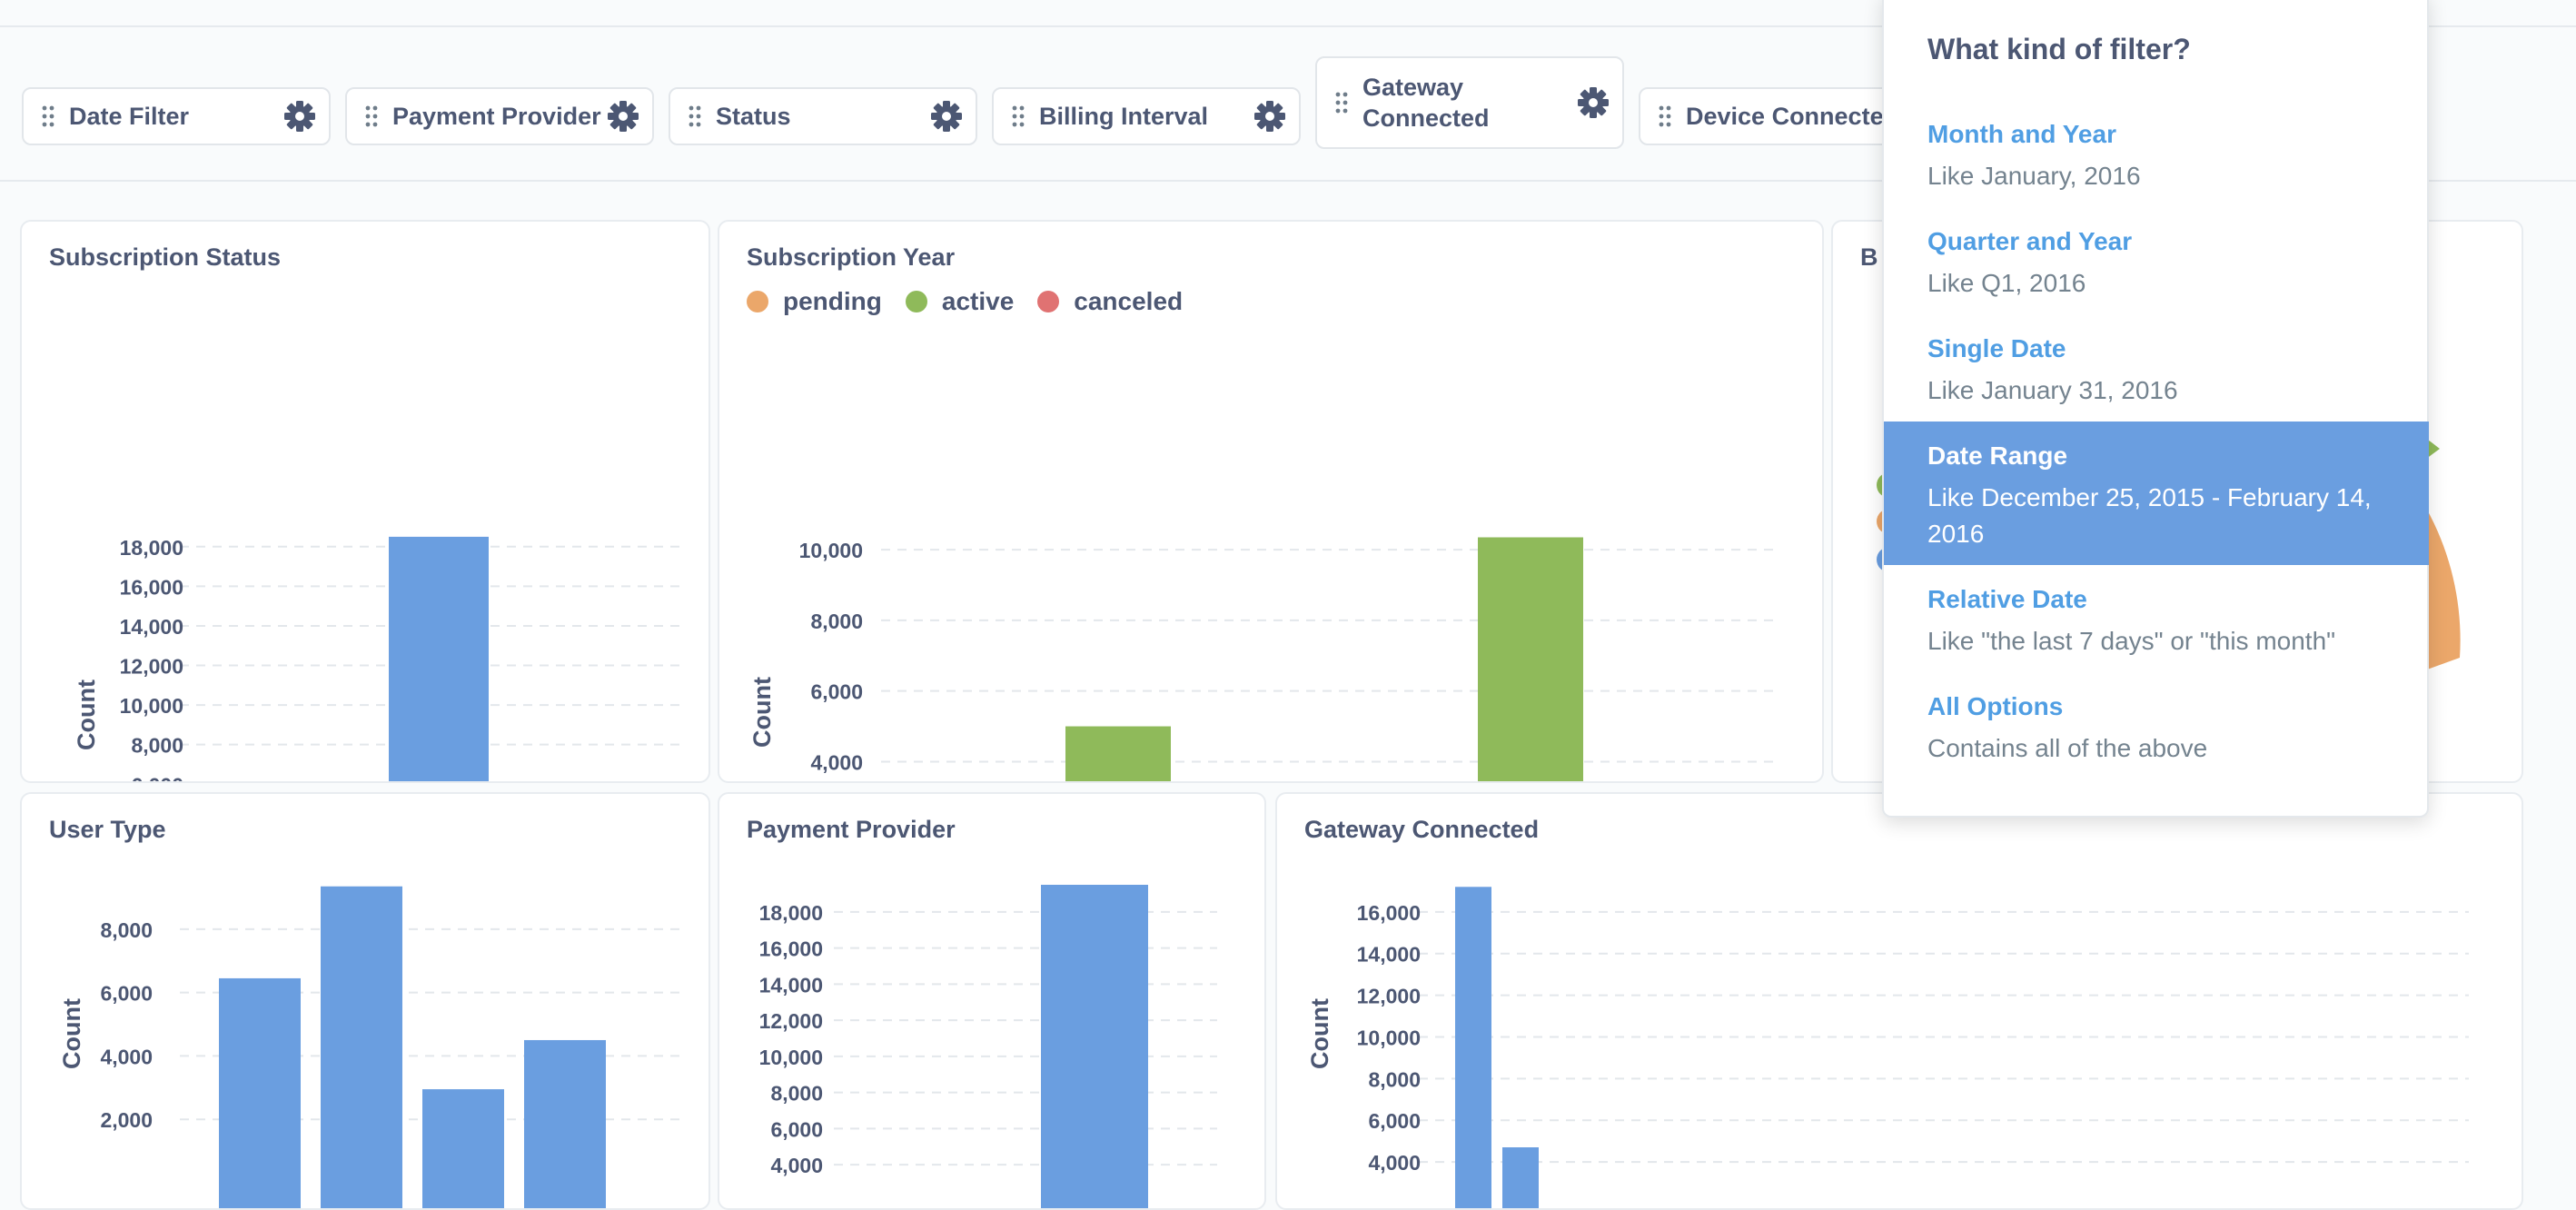  Describe the element at coordinates (129, 117) in the screenshot. I see `filter-label: Date Filter` at that location.